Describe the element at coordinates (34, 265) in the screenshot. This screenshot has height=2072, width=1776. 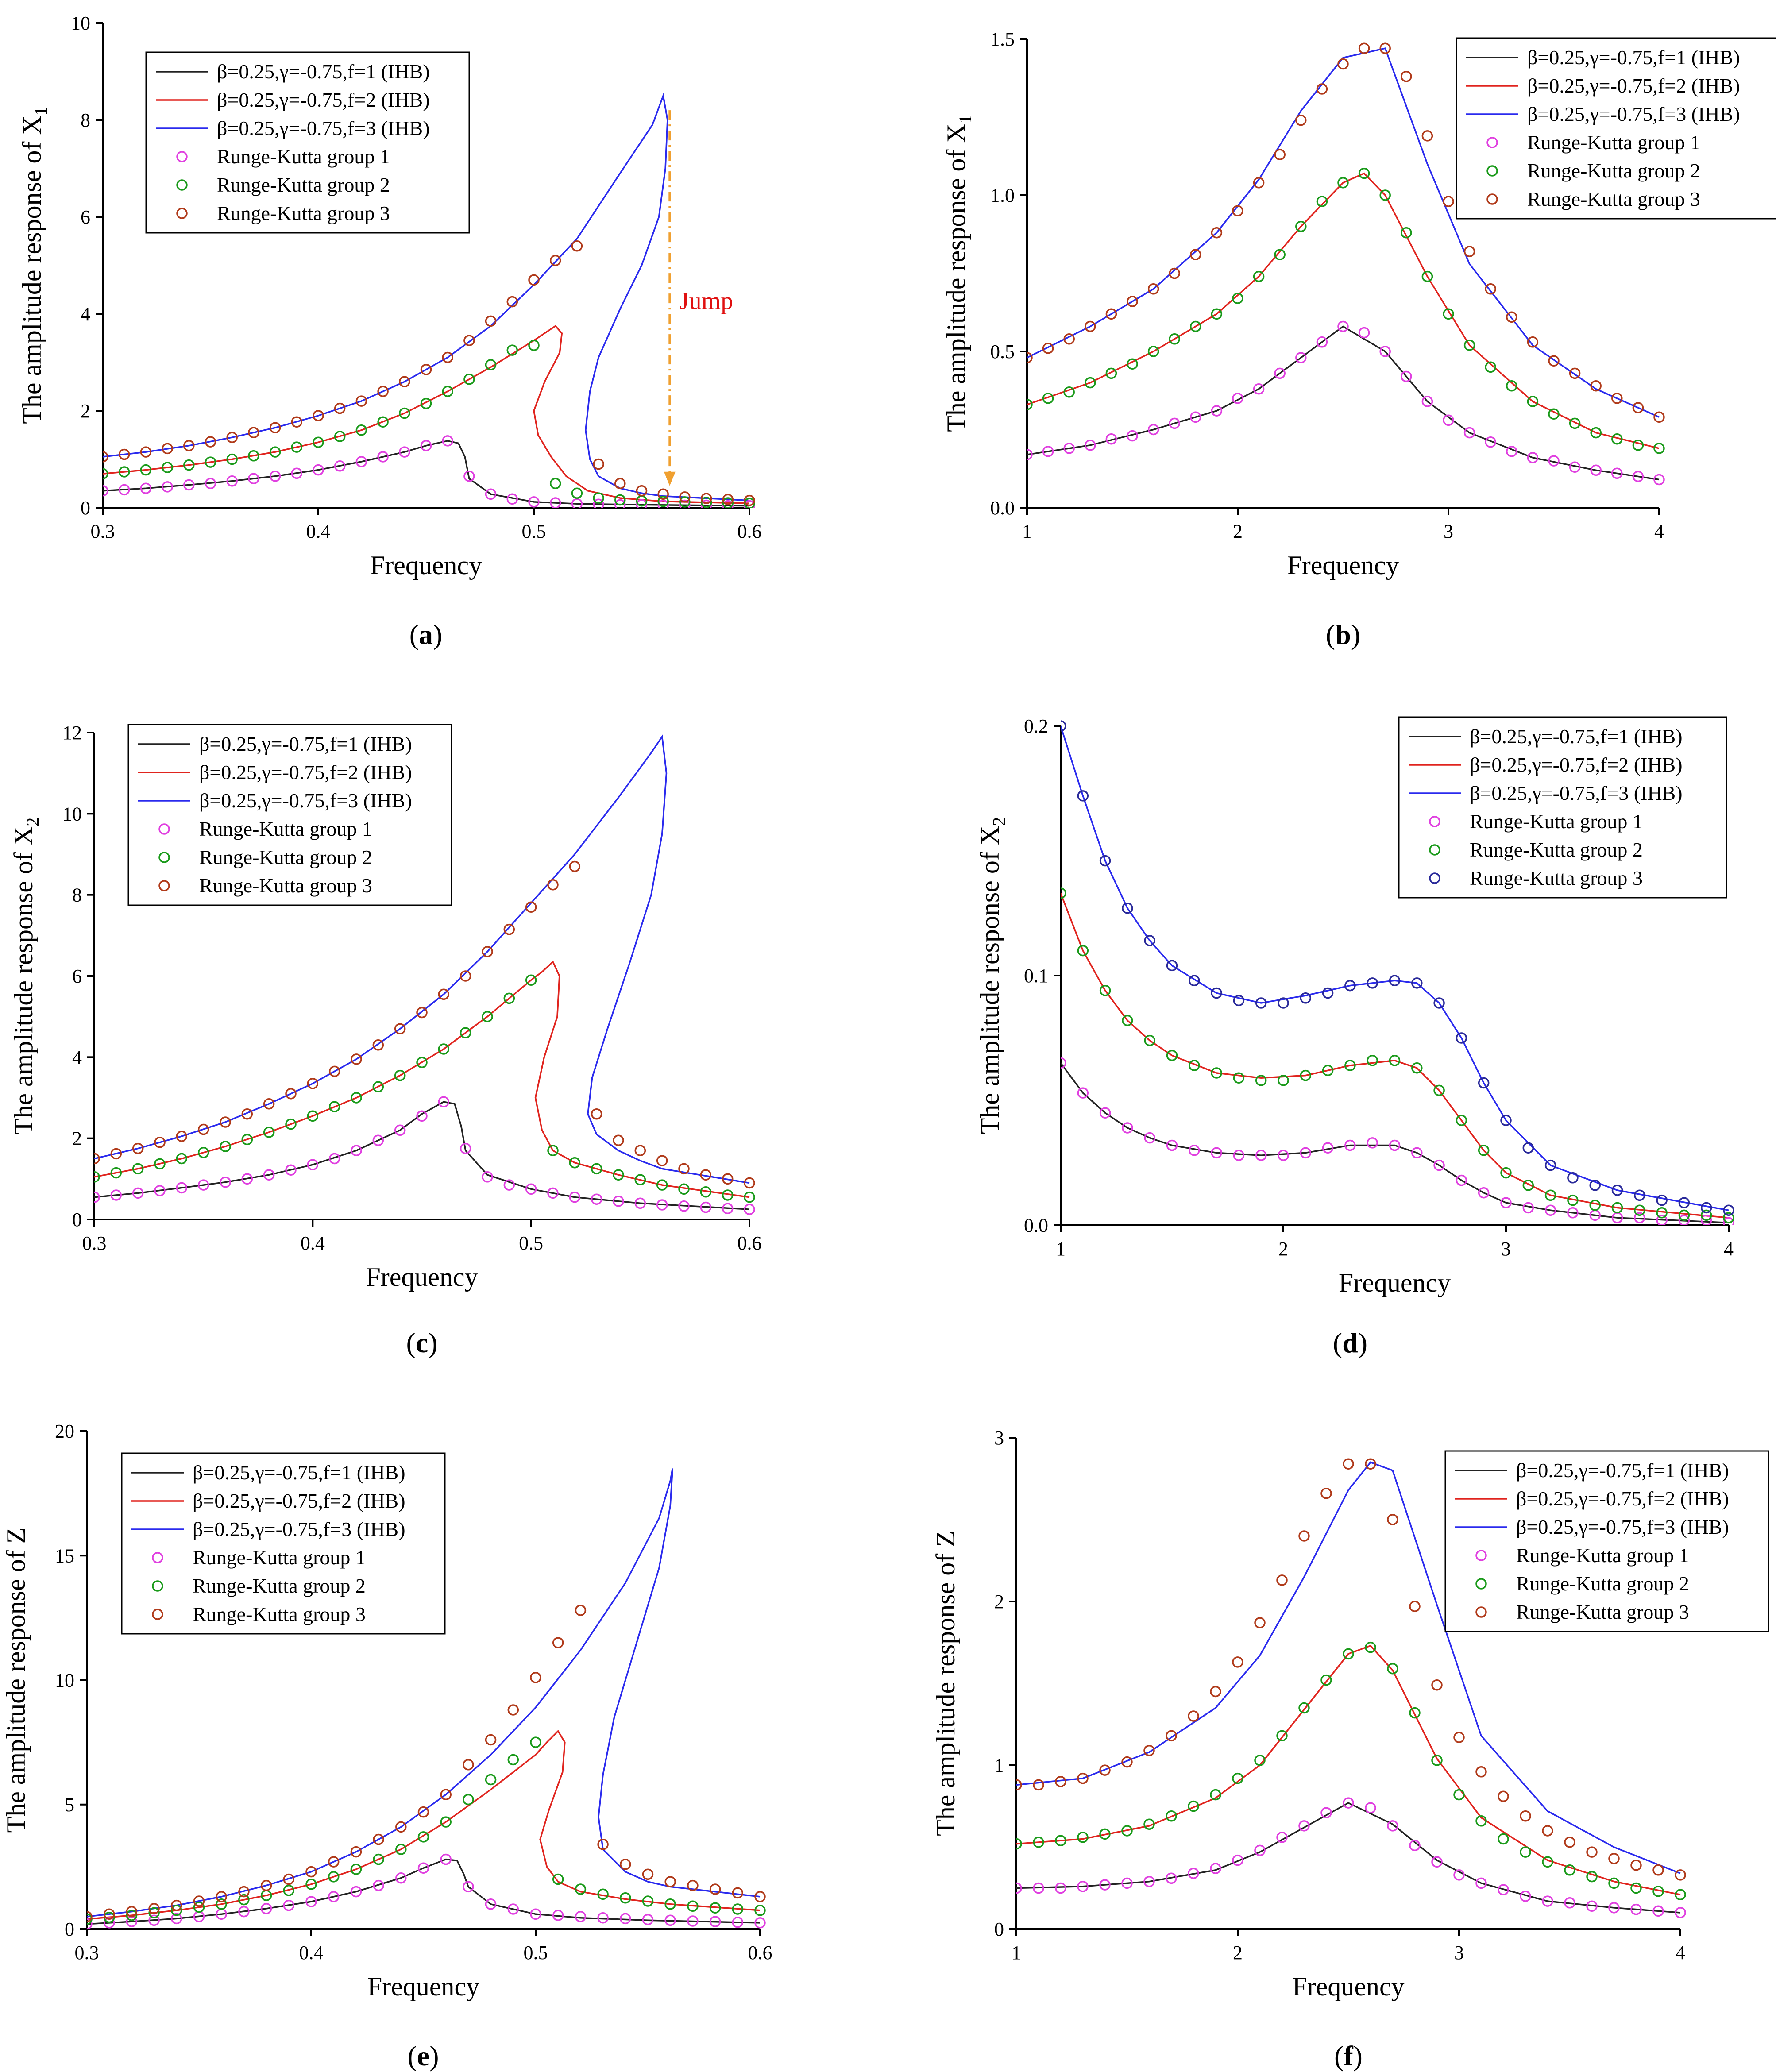
I see `y-axis-label: The amplitude response of X1` at that location.